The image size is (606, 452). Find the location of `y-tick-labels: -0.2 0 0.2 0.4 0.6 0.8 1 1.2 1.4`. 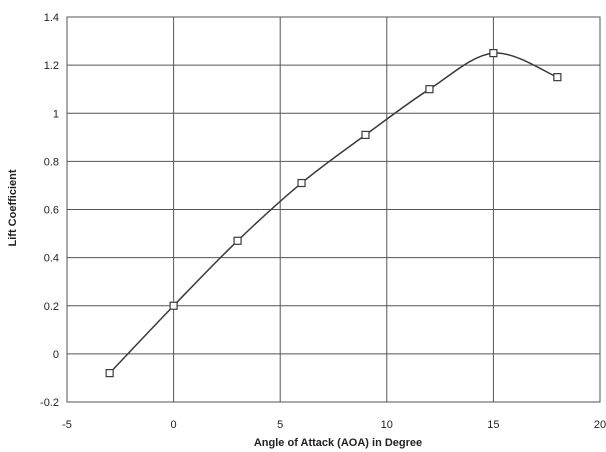

y-tick-labels: -0.2 0 0.2 0.4 0.6 0.8 1 1.2 1.4 is located at coordinates (49, 210).